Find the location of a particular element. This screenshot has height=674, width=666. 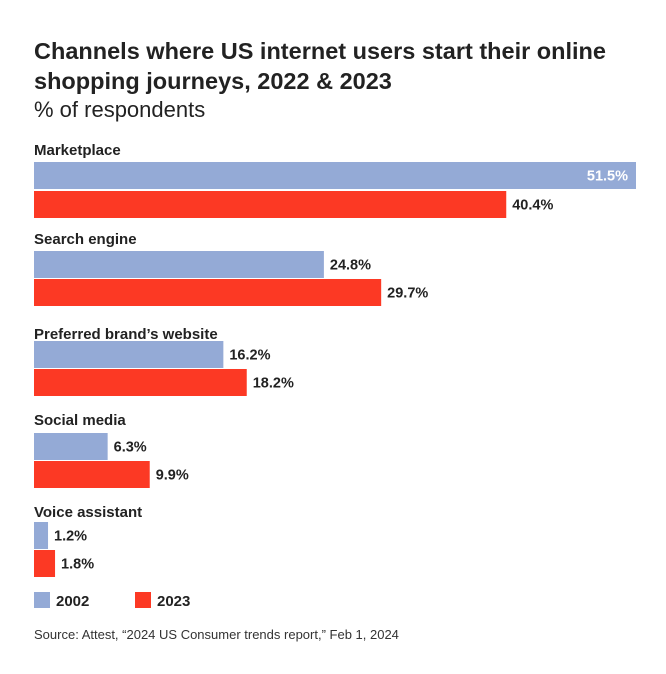

category-label: Voice assistant is located at coordinates (88, 512).